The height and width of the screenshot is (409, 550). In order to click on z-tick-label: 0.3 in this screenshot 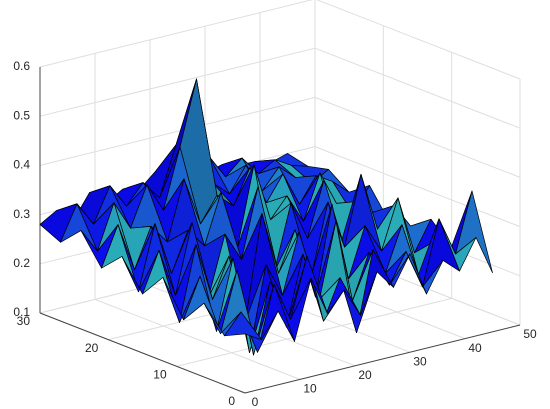, I will do `click(21, 214)`.